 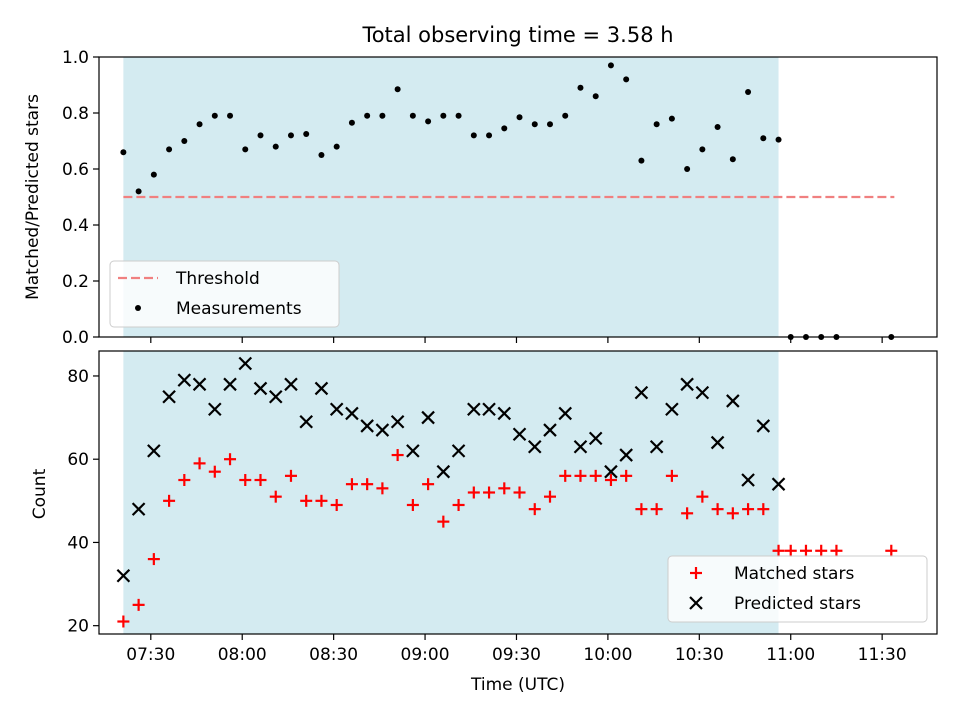 I want to click on legend-item: Measurements, so click(x=218, y=309).